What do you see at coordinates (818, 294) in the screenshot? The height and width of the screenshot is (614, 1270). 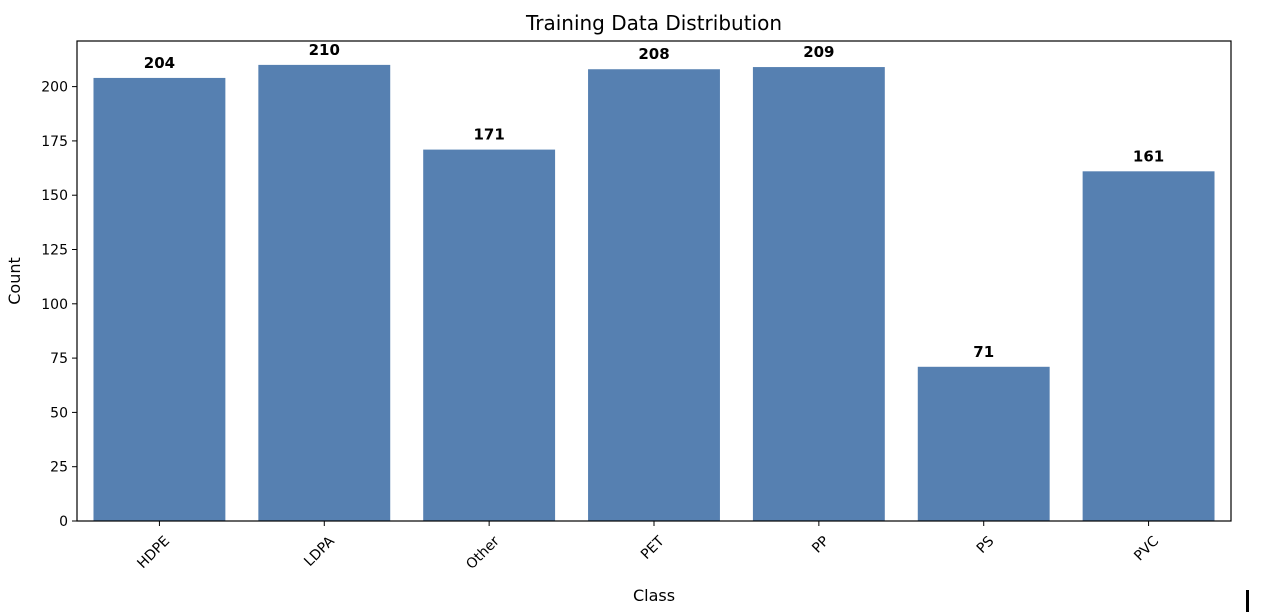 I see `bar-pp` at bounding box center [818, 294].